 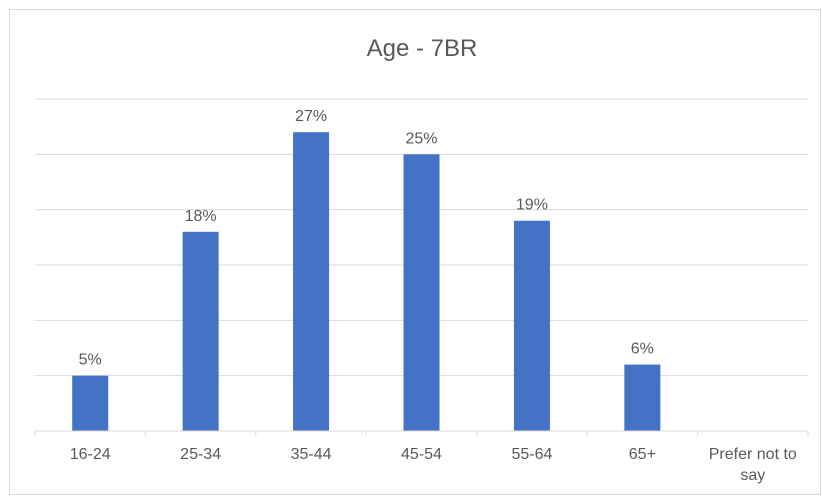 I want to click on x-tick-label: 35-44, so click(x=311, y=454).